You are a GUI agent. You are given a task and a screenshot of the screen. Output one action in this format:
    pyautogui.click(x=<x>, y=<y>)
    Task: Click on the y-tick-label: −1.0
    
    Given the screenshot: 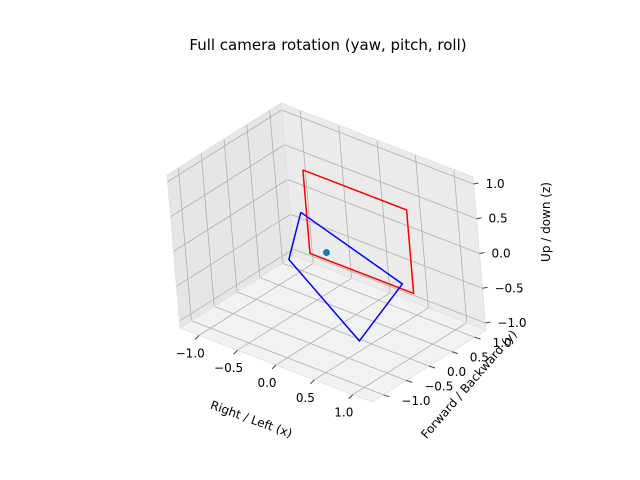 What is the action you would take?
    pyautogui.click(x=415, y=401)
    